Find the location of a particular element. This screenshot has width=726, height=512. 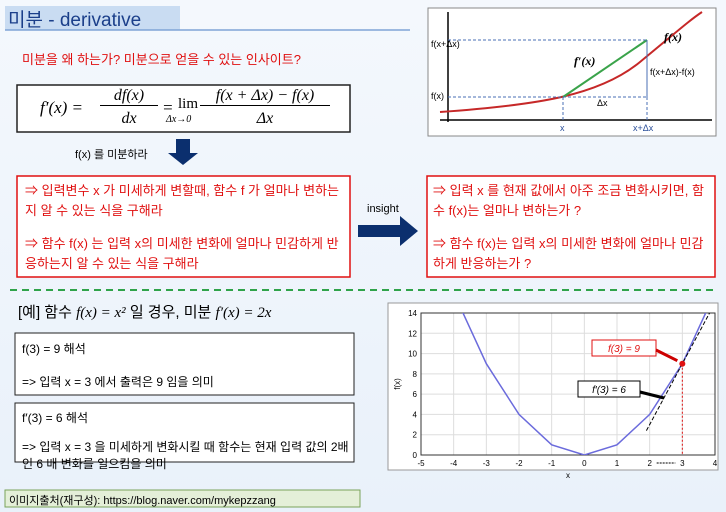

example-heading: [예] 함수 f(x) = x² 일 경우, 미분 f′(x) = 2x is located at coordinates (144, 311).